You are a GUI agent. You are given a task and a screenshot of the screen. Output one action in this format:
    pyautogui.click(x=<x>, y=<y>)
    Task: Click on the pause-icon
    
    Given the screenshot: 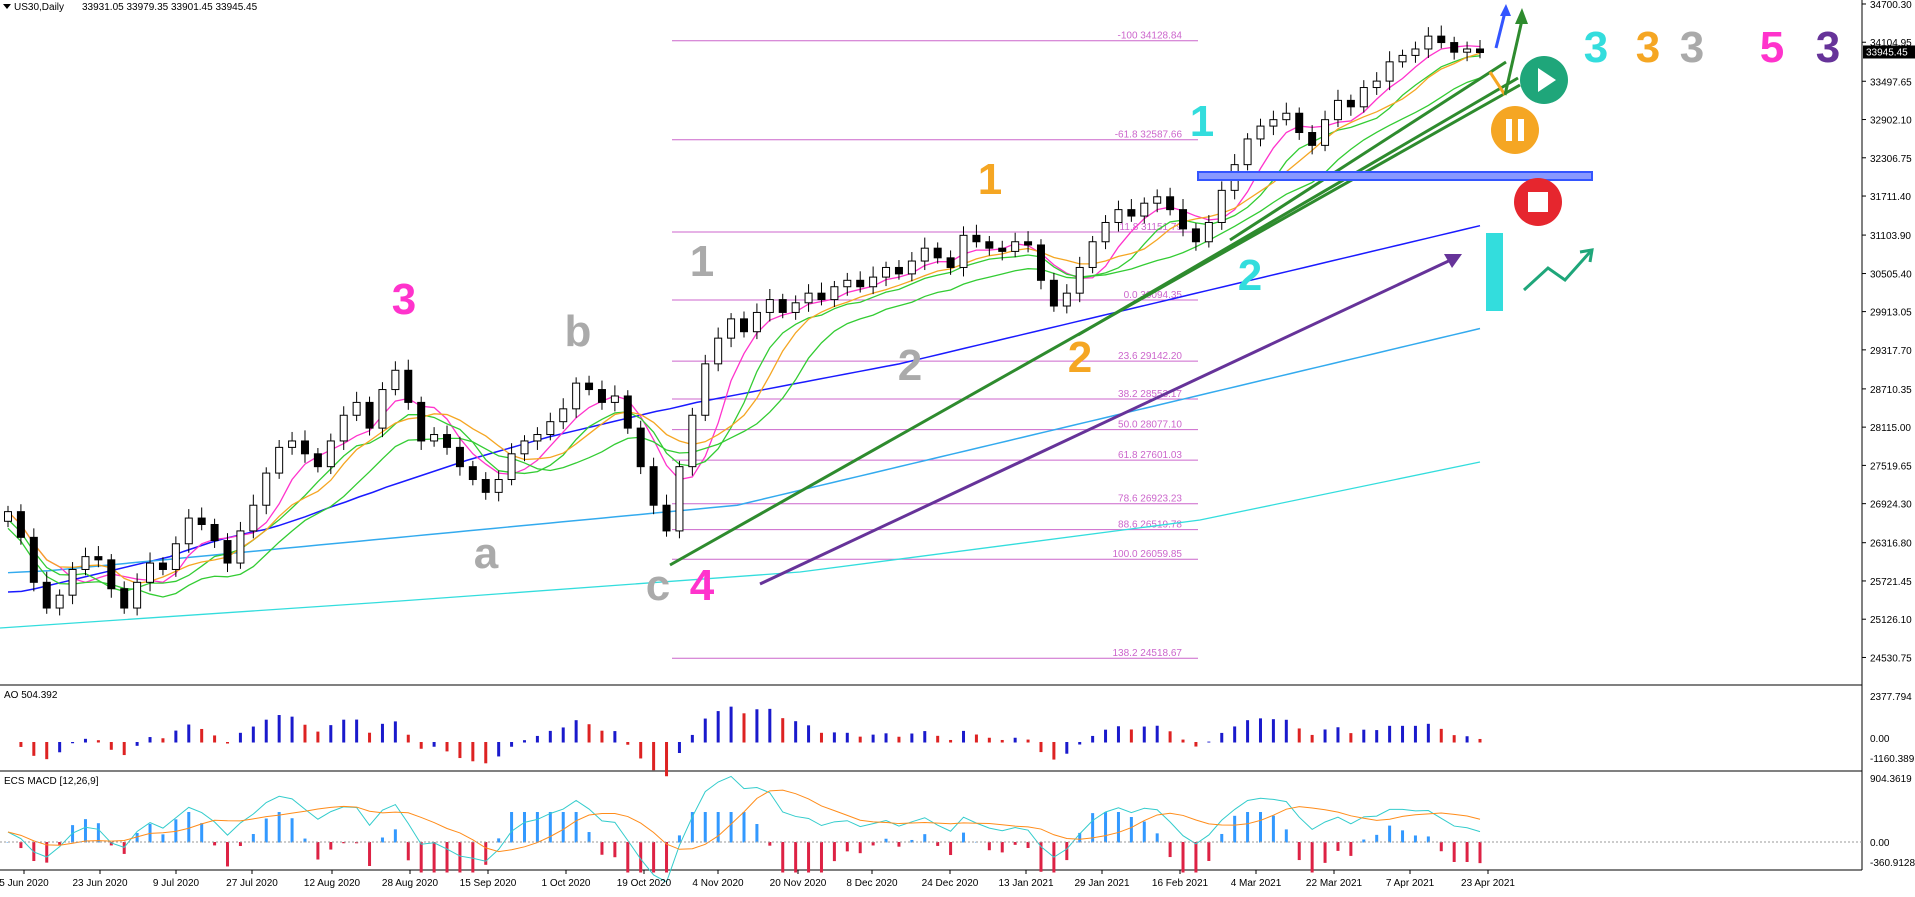 What is the action you would take?
    pyautogui.click(x=1515, y=130)
    